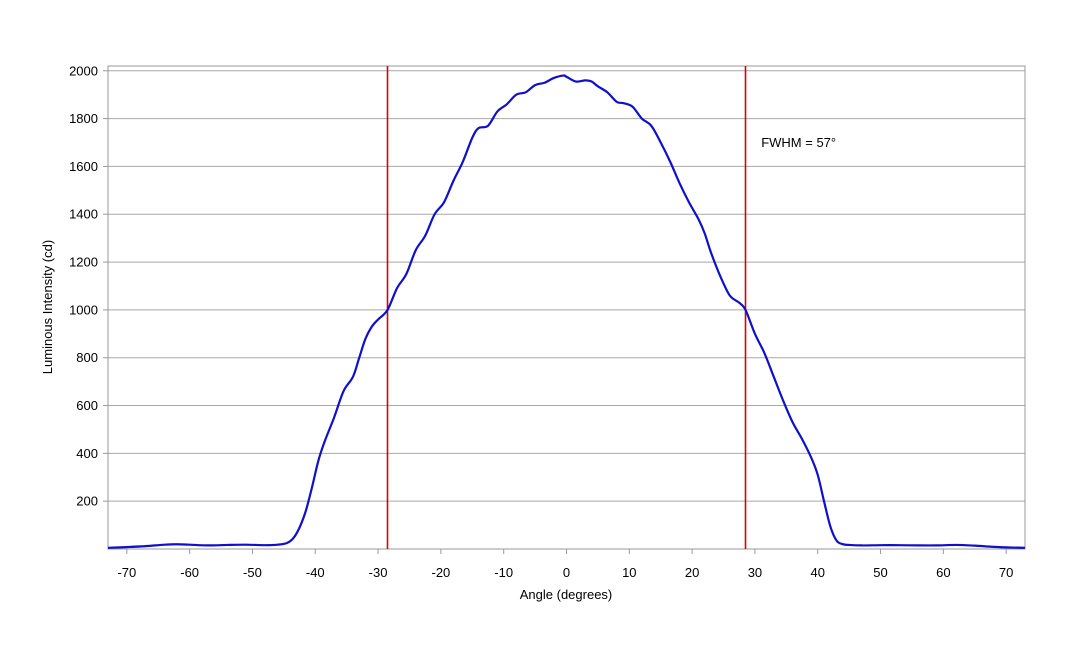  I want to click on x-tick-label: -70, so click(126, 572).